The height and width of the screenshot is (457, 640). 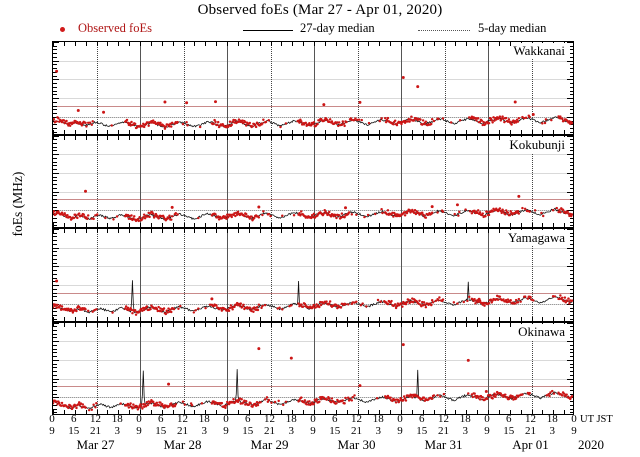 I want to click on gridline-h, so click(x=313, y=267).